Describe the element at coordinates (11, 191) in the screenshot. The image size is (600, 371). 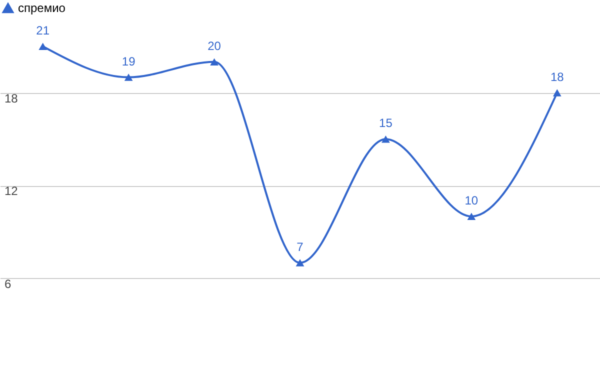
I see `y-tick-label: 12` at that location.